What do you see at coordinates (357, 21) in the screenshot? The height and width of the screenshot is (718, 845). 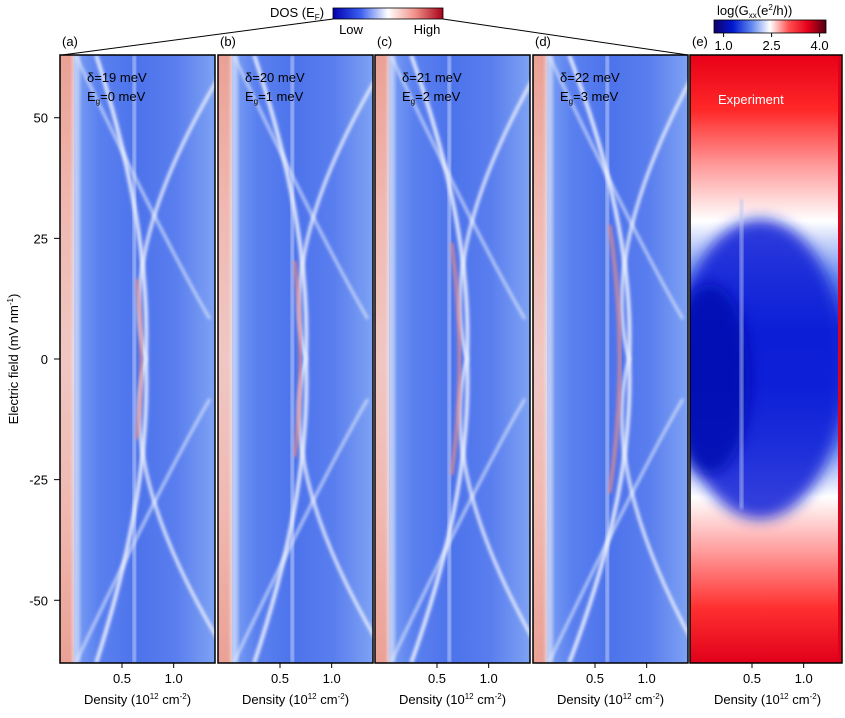 I see `dos-colorbar: DOS (EF) Low High` at bounding box center [357, 21].